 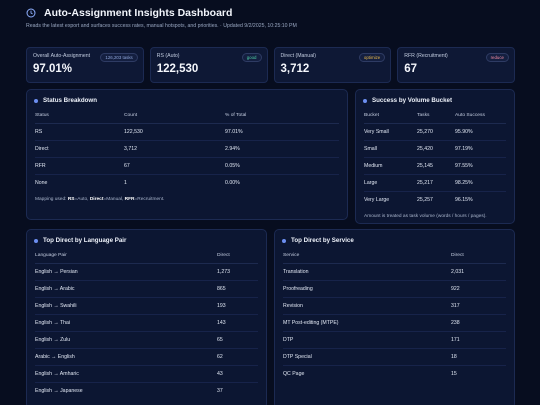 I want to click on panel-title: Top Direct by Service, so click(x=322, y=240).